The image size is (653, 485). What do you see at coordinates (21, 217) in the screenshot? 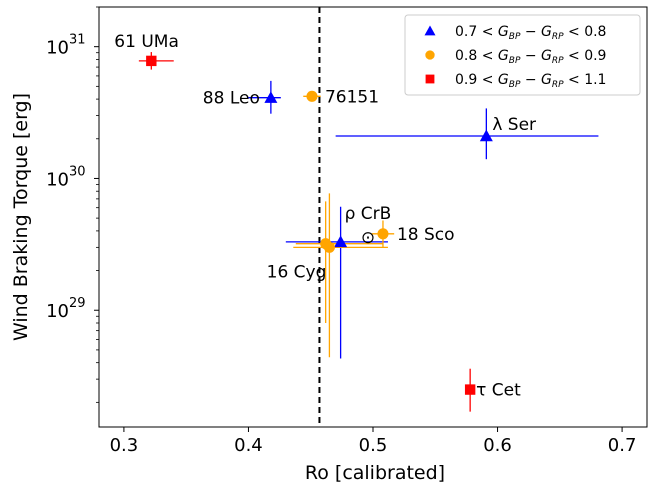
I see `y-axis-title: Wind Braking Torque [erg]` at bounding box center [21, 217].